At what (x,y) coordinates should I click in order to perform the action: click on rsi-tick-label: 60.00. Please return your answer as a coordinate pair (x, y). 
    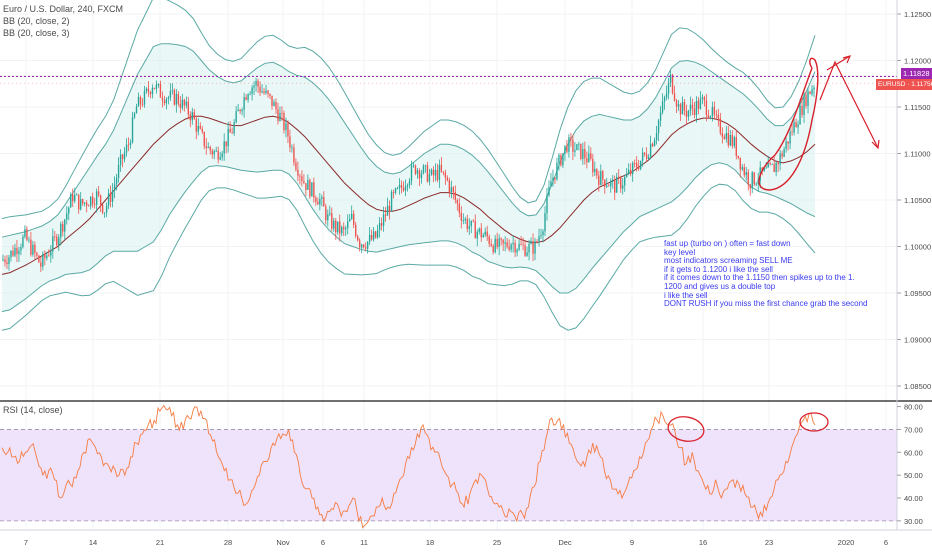
    Looking at the image, I should click on (913, 452).